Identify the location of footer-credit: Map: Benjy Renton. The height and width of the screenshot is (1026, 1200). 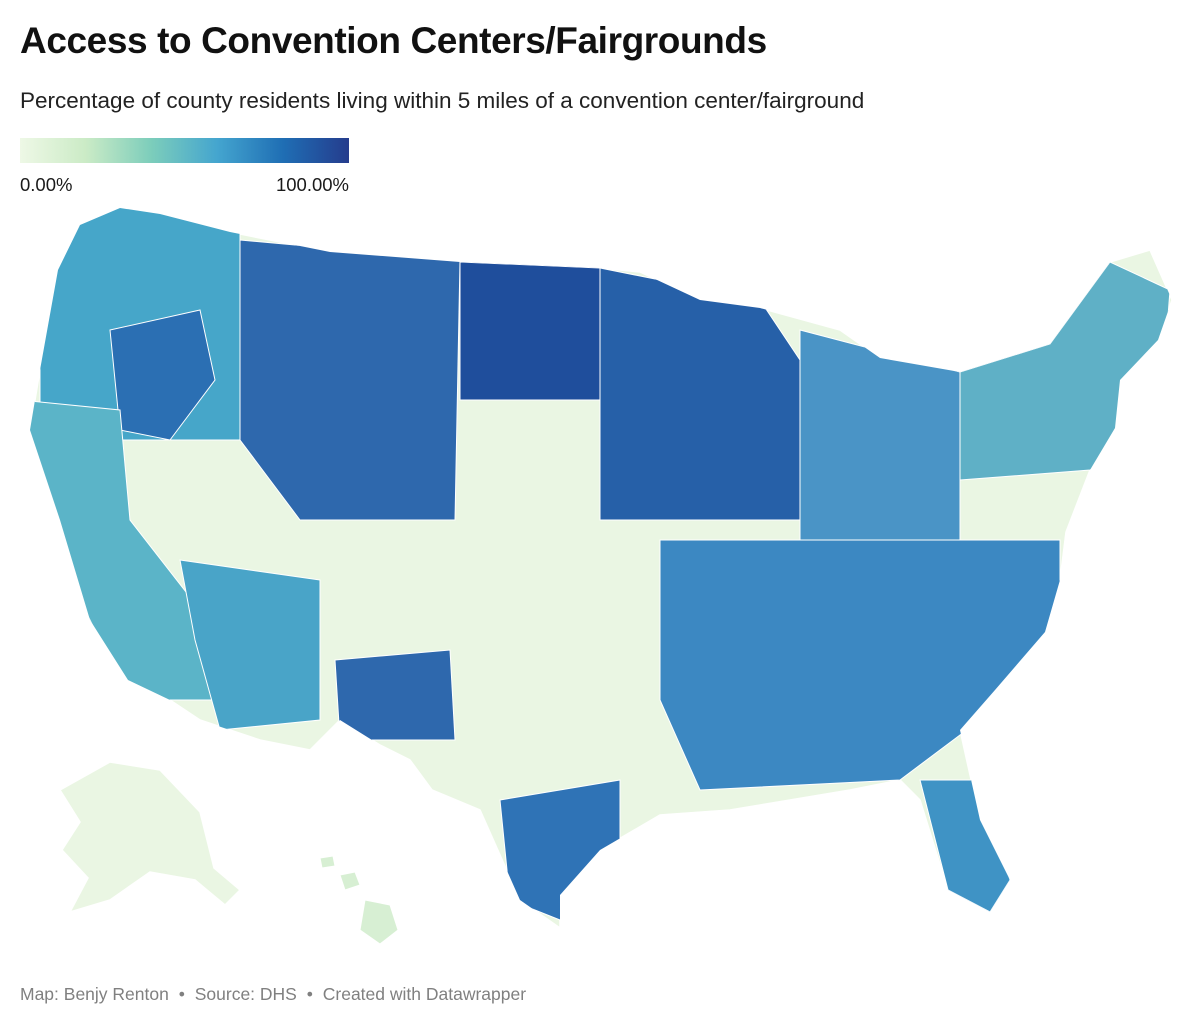
(94, 994).